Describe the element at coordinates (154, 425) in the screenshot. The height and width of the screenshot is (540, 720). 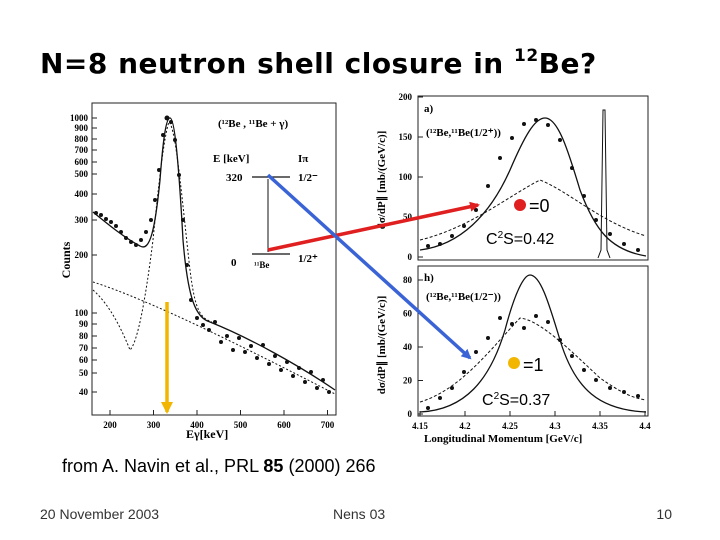
I see `spectrum-x-tick: 300` at that location.